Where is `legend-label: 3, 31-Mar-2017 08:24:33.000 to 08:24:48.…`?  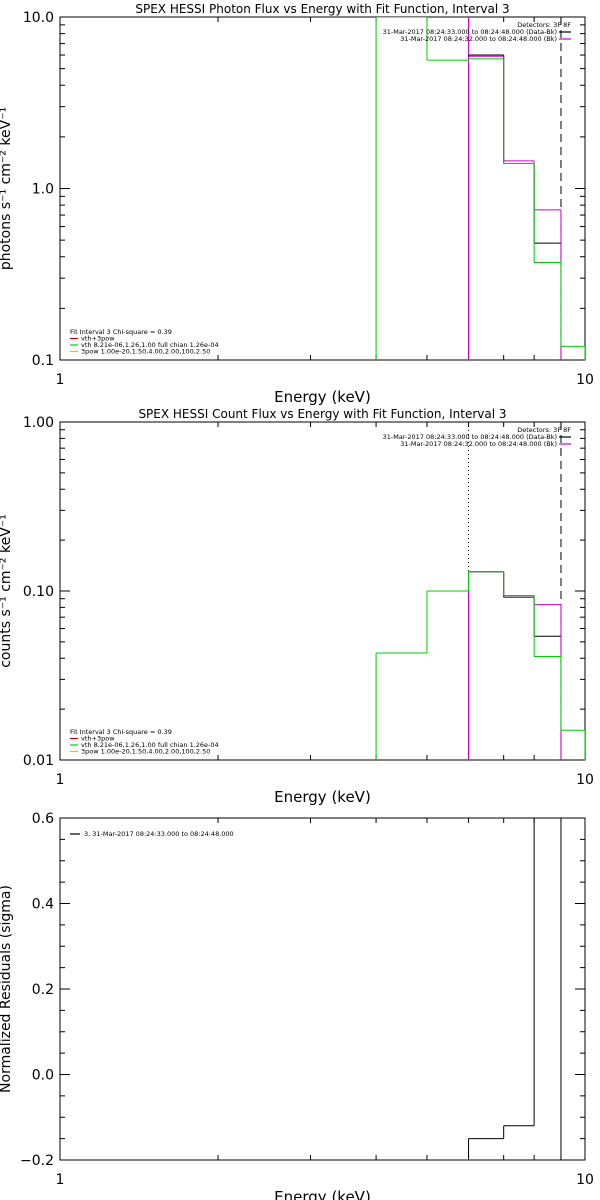
legend-label: 3, 31-Mar-2017 08:24:33.000 to 08:24:48.… is located at coordinates (159, 834).